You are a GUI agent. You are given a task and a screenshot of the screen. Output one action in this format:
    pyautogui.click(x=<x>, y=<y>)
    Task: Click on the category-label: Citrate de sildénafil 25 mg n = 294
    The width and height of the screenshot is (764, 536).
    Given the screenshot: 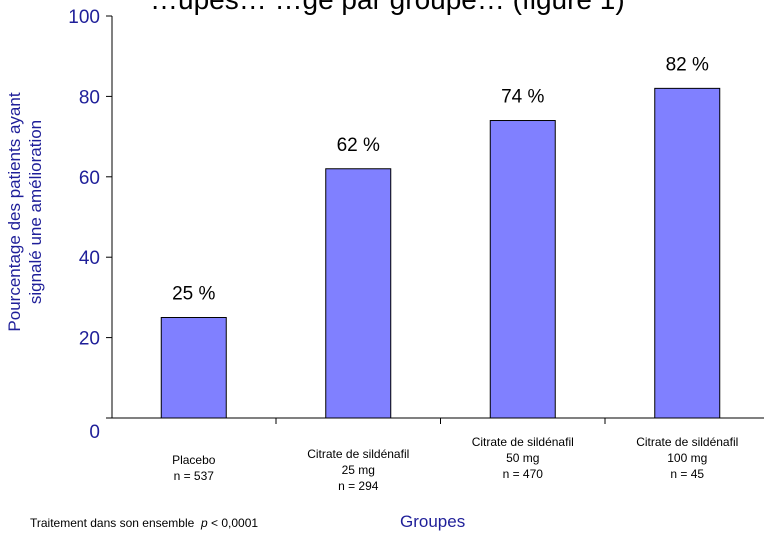 What is the action you would take?
    pyautogui.click(x=358, y=470)
    